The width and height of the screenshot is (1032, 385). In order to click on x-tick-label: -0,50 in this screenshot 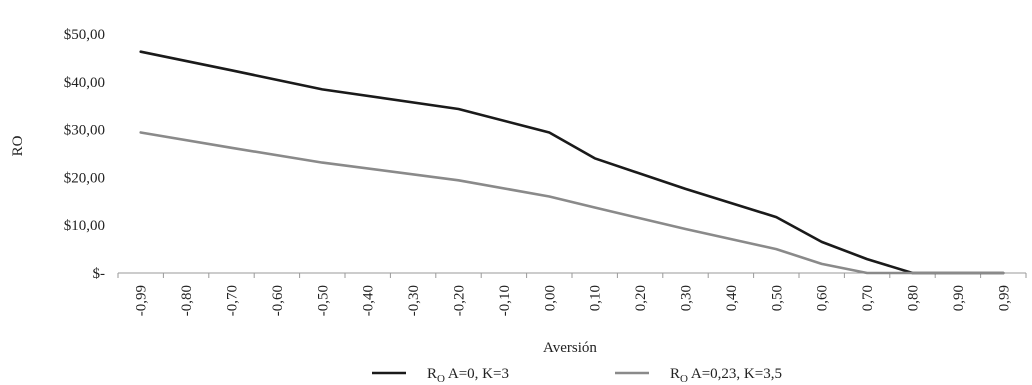, I will do `click(323, 300)`.